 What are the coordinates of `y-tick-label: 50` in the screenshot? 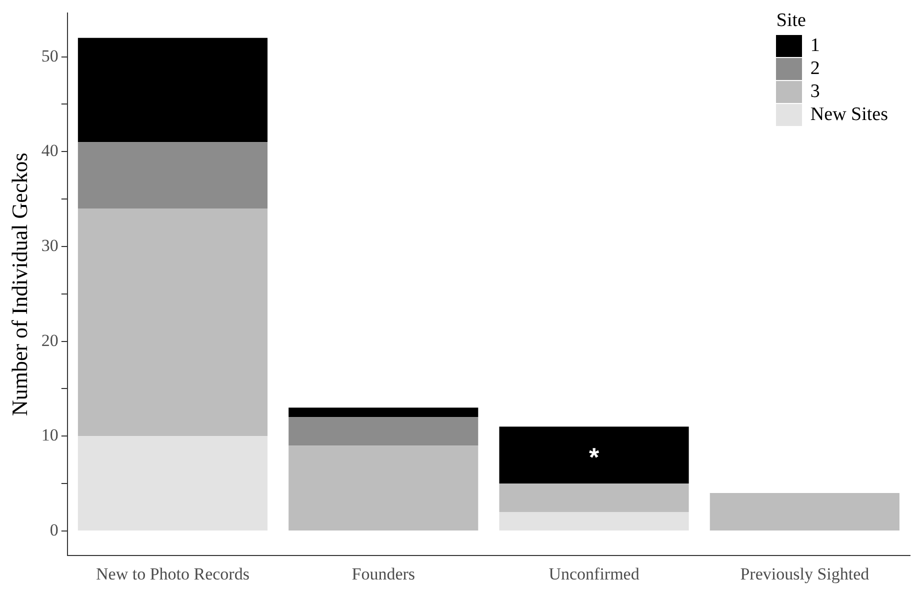 It's located at (49, 56).